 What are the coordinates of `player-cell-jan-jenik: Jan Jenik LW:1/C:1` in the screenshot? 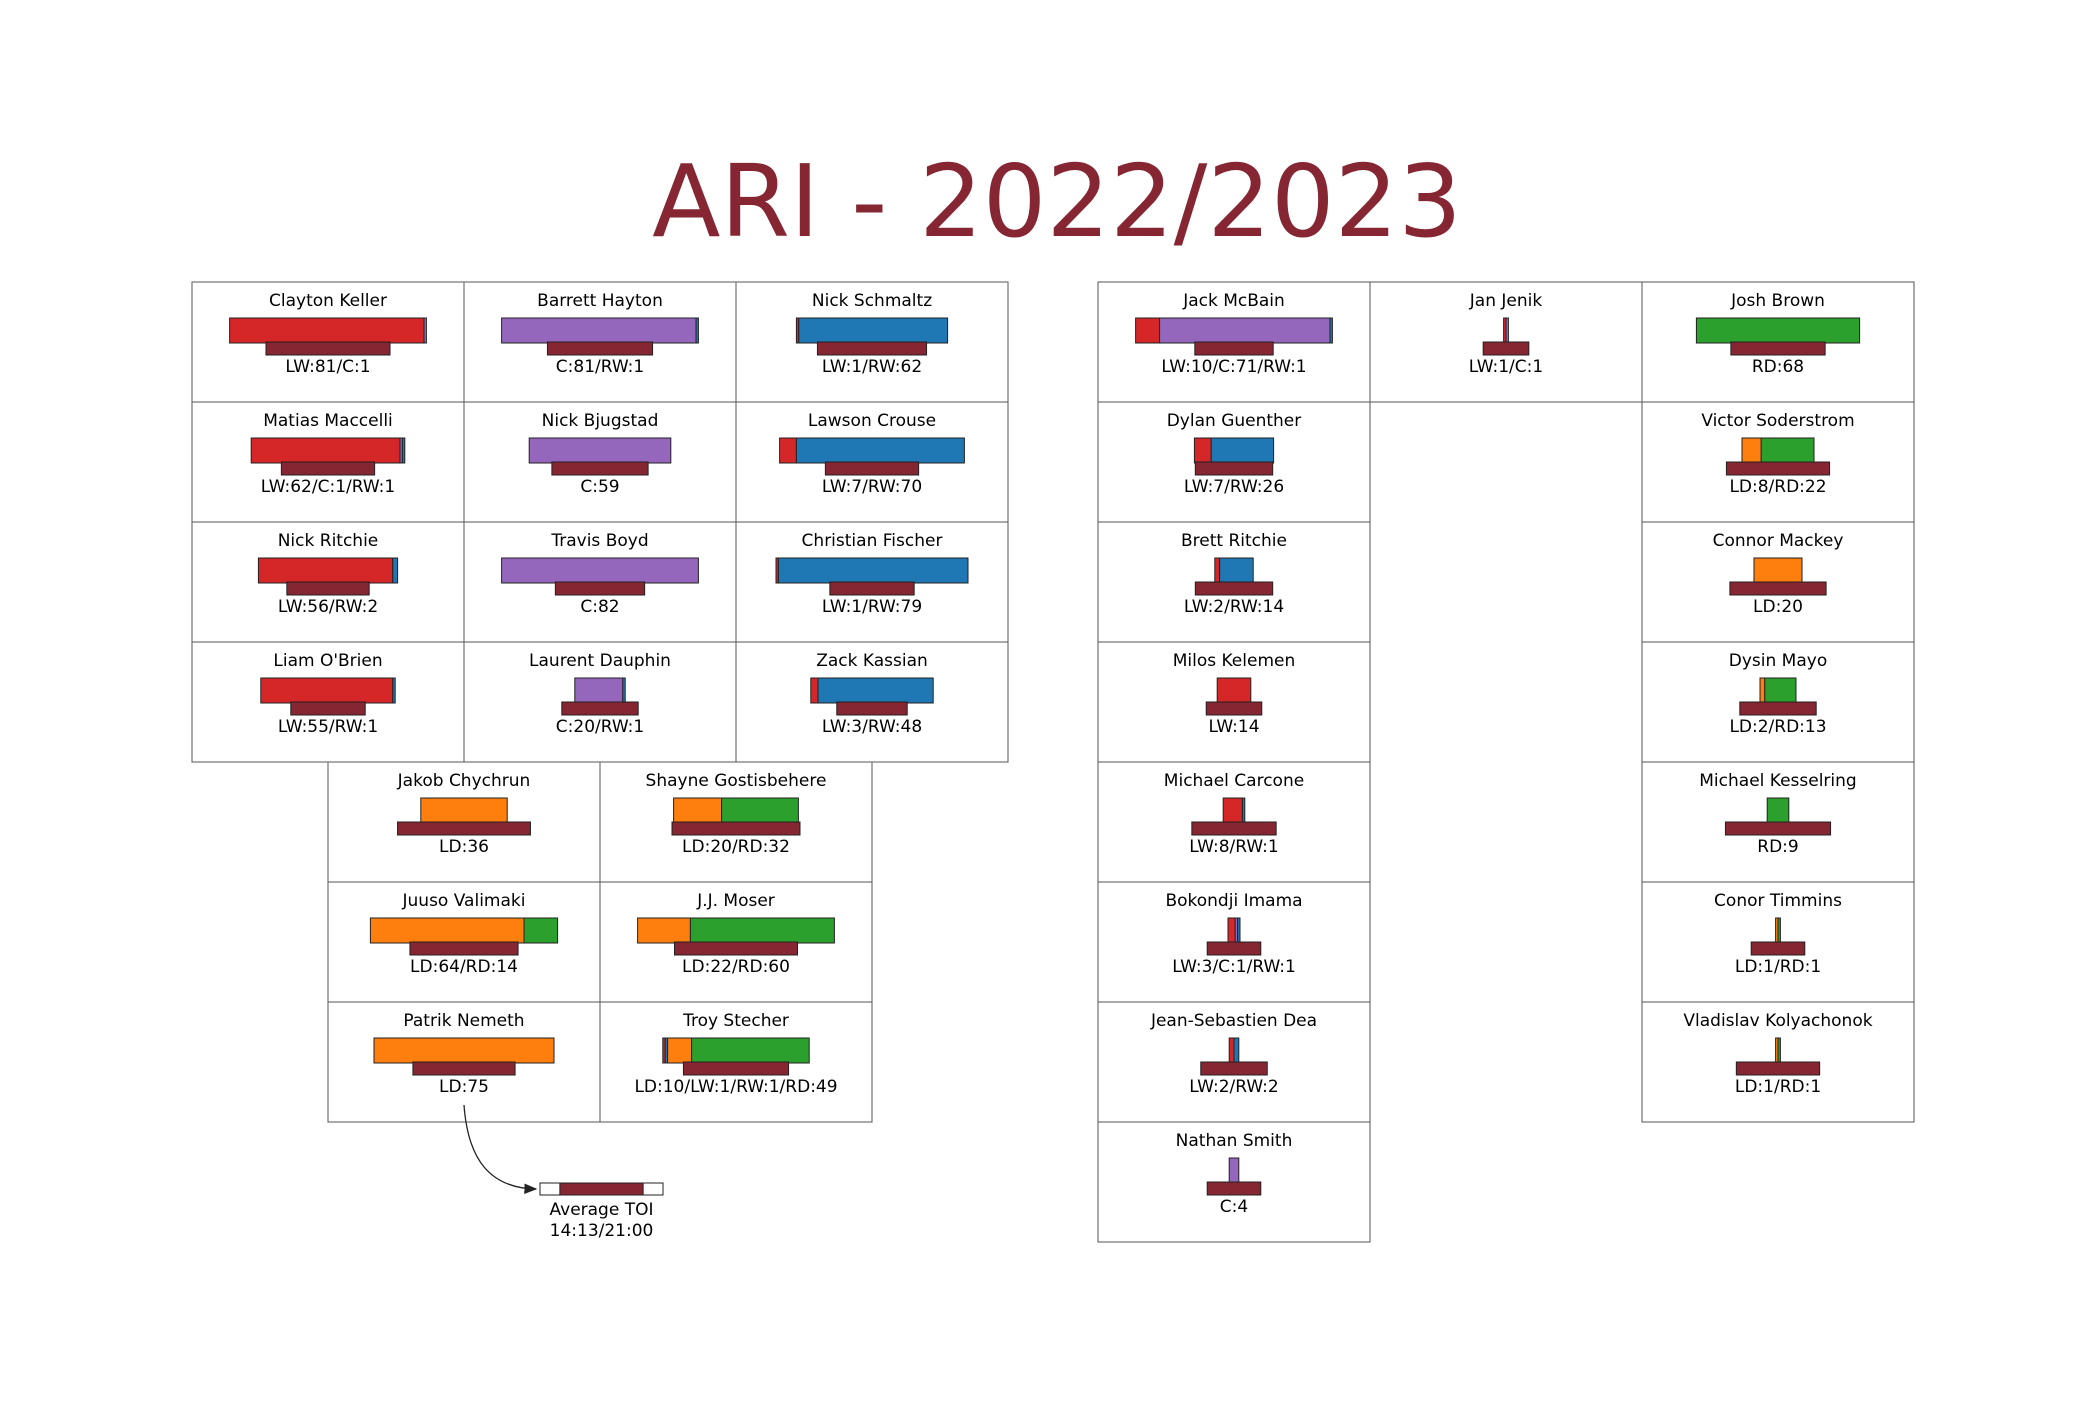 It's located at (1506, 342).